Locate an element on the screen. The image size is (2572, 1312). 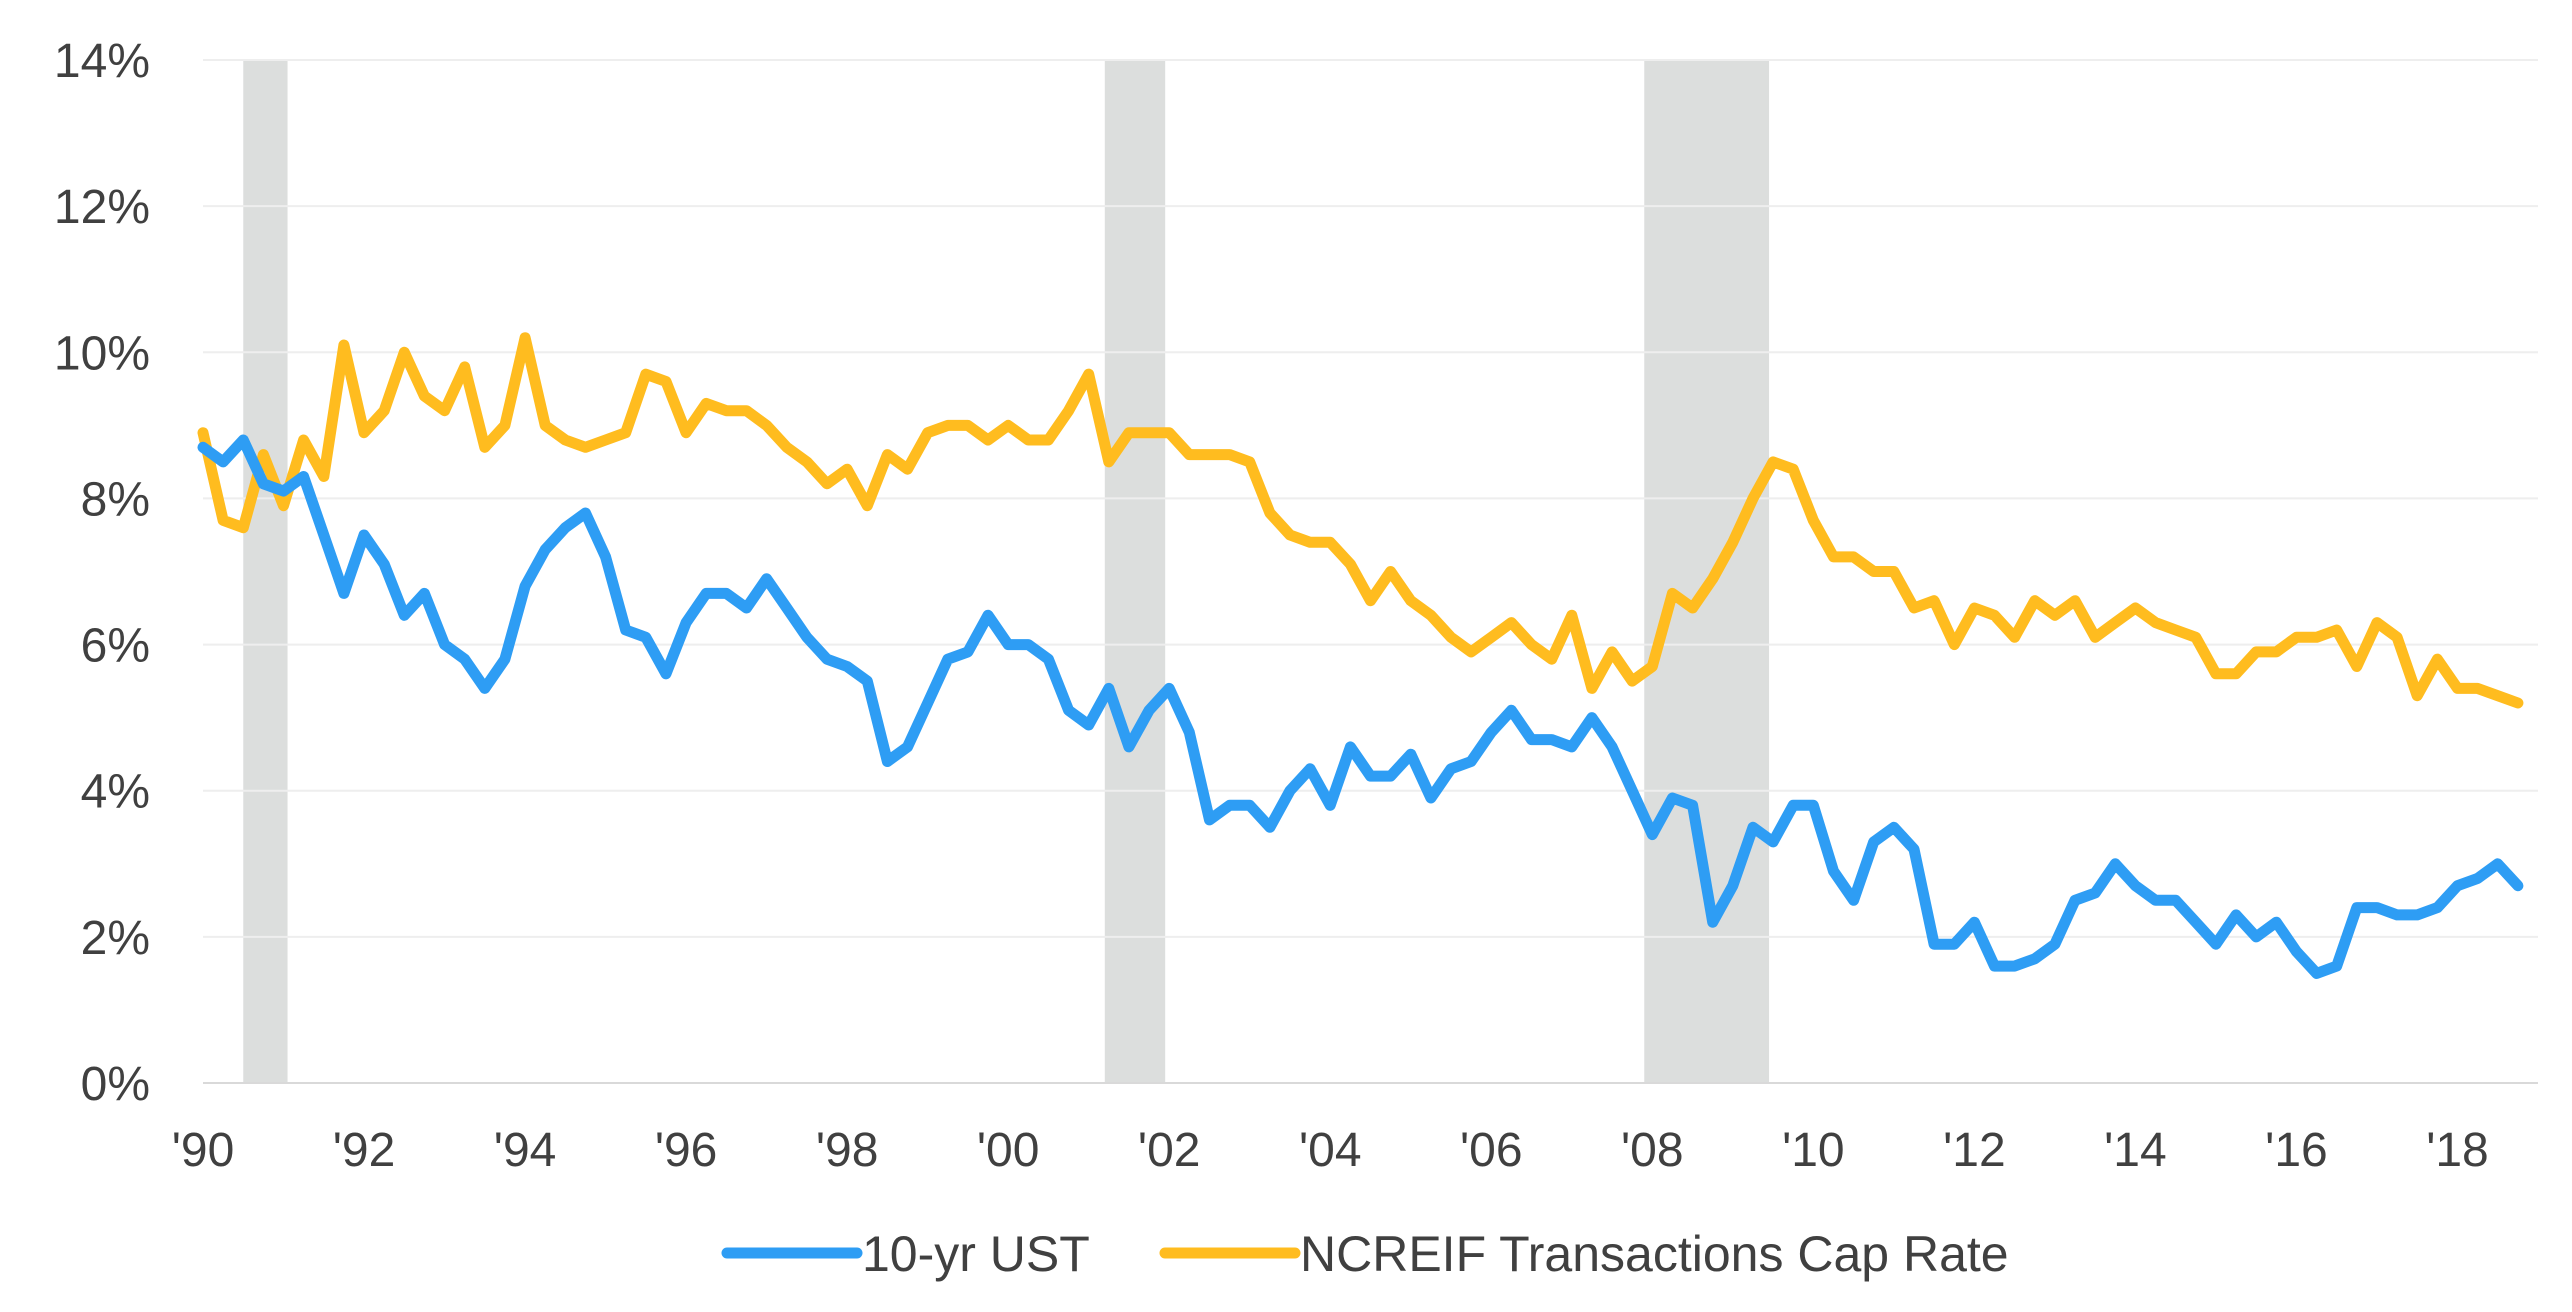
legend-label-ncreif-transactions-cap-rate: NCREIF Transactions Cap Rate is located at coordinates (1654, 1254).